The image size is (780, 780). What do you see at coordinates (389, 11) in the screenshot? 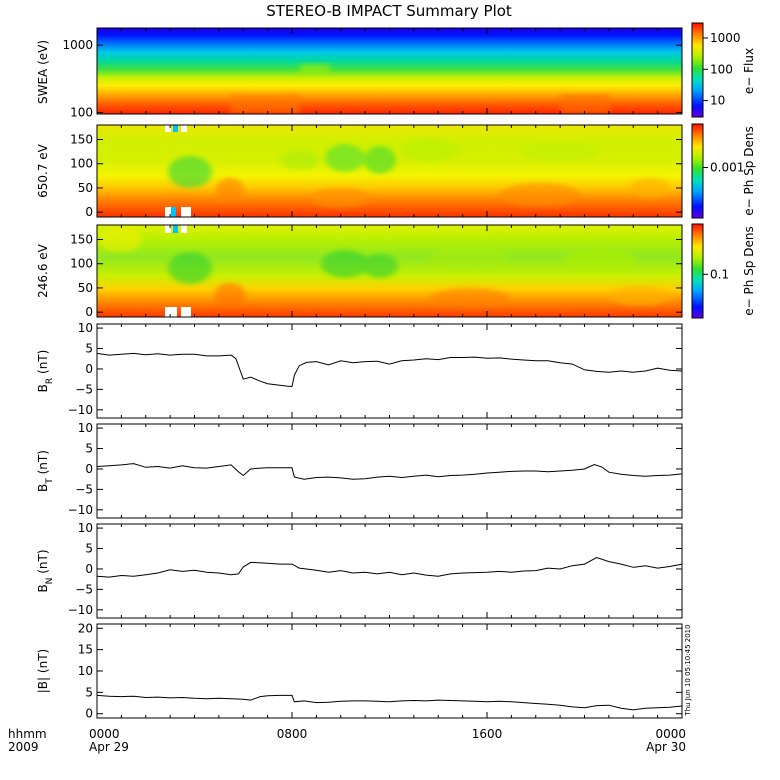
I see `plot-title: STEREO-B IMPACT Summary Plot` at bounding box center [389, 11].